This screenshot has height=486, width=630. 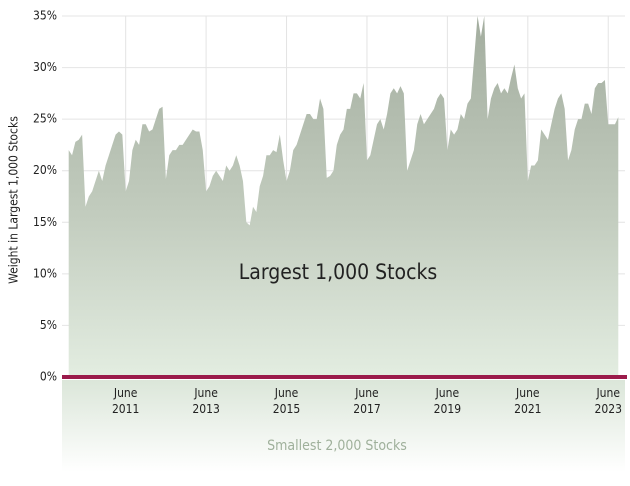 I want to click on x-tick-label: June 2011, so click(x=125, y=401).